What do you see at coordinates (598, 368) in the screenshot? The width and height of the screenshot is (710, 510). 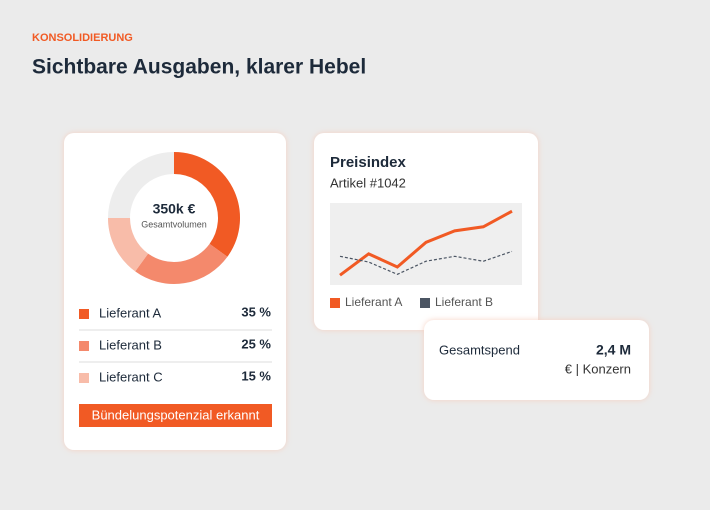 I see `callout-unit: € | Konzern` at bounding box center [598, 368].